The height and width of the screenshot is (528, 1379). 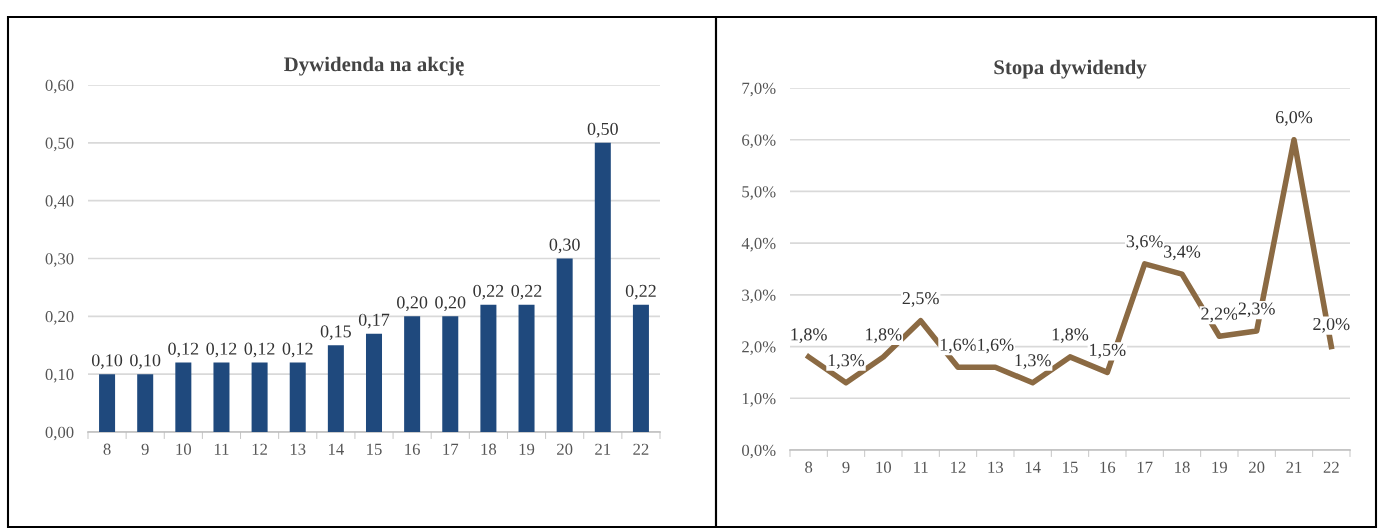 I want to click on data-label: 2,5%, so click(x=920, y=299).